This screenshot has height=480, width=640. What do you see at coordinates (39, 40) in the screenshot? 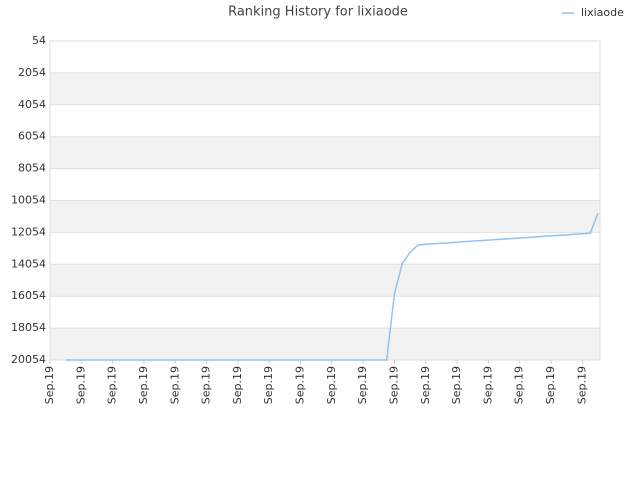
I see `y-tick-label: 54` at bounding box center [39, 40].